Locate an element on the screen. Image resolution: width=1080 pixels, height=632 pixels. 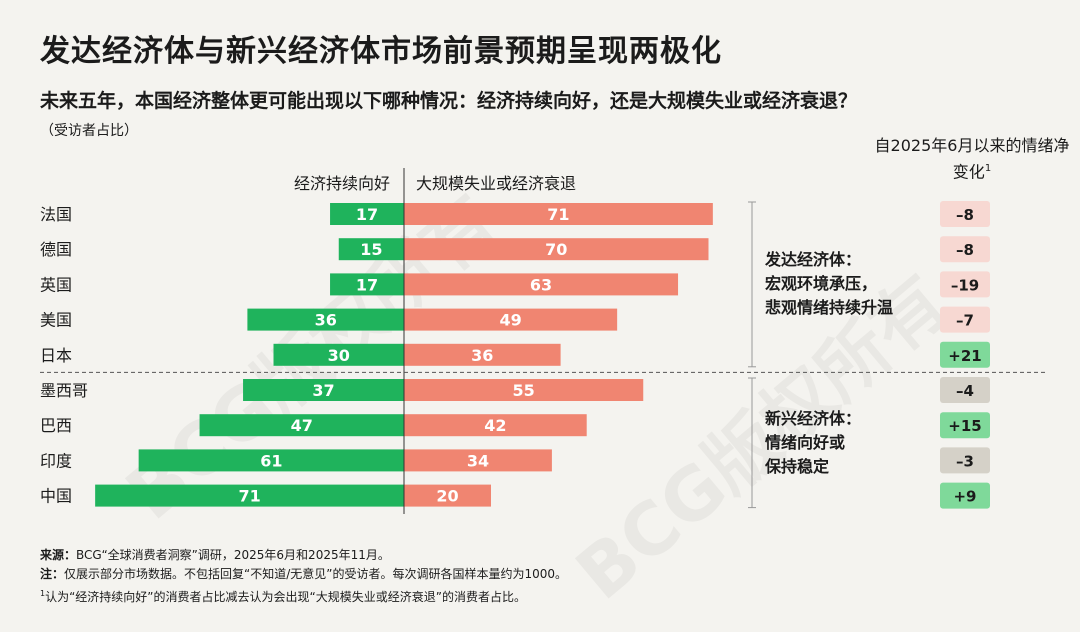
net-change-value: –19 is located at coordinates (965, 285).